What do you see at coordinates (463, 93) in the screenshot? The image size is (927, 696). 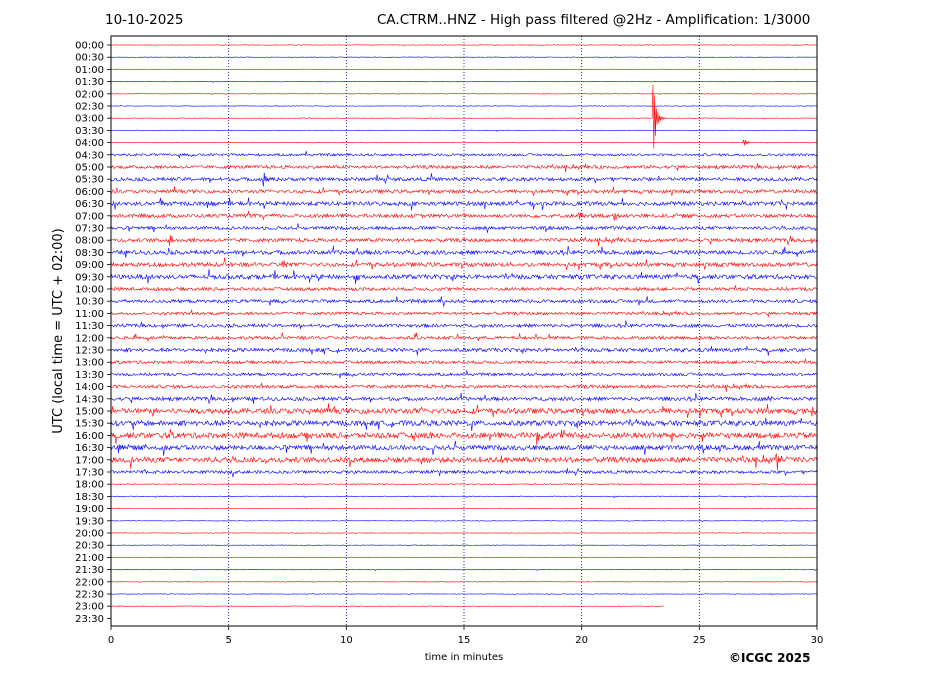 I see `trace-02:00` at bounding box center [463, 93].